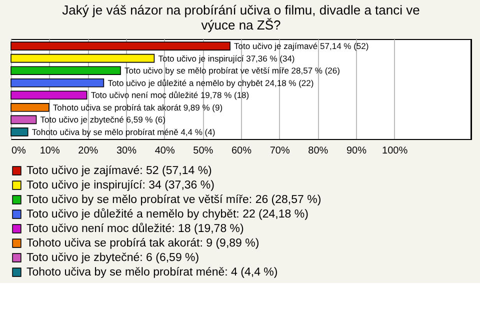  What do you see at coordinates (174, 200) in the screenshot?
I see `legend-label: Toto učivo by se mělo probírat ve větší míře: 26 (28,57 %)` at bounding box center [174, 200].